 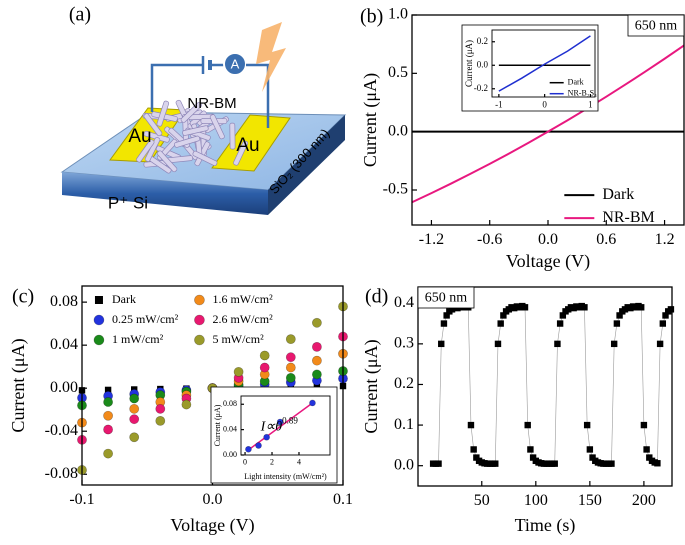 What do you see at coordinates (544, 105) in the screenshot?
I see `x-tick-label: 0` at bounding box center [544, 105].